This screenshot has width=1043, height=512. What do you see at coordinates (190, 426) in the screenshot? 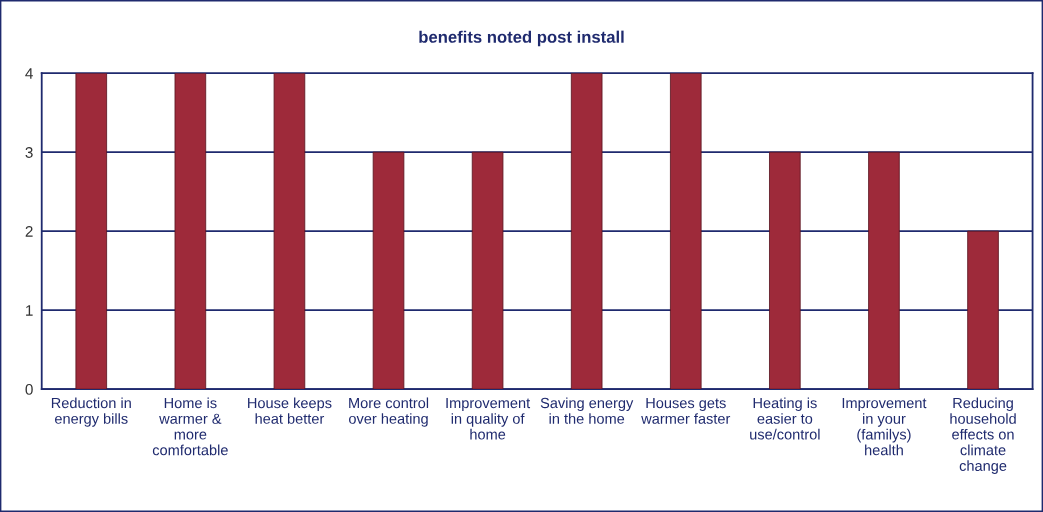
I see `x-tick-label: Home is warmer & more comfortable` at bounding box center [190, 426].